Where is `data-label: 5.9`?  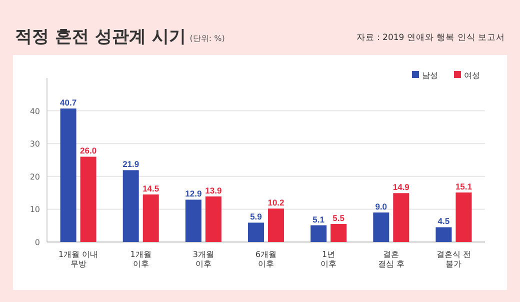 data-label: 5.9 is located at coordinates (256, 217).